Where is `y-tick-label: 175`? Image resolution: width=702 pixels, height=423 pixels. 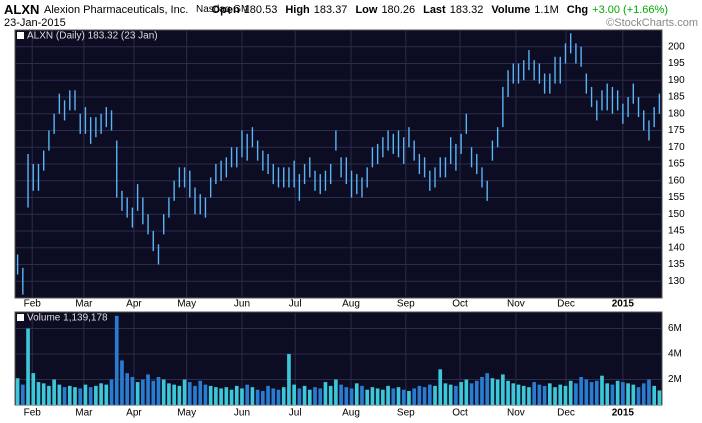 y-tick-label: 175 is located at coordinates (676, 130).